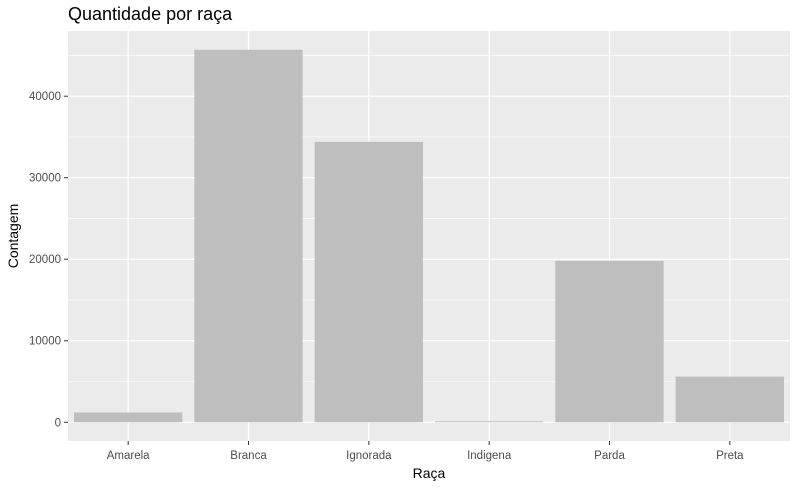 The height and width of the screenshot is (489, 797). What do you see at coordinates (128, 417) in the screenshot?
I see `bar-amarela` at bounding box center [128, 417].